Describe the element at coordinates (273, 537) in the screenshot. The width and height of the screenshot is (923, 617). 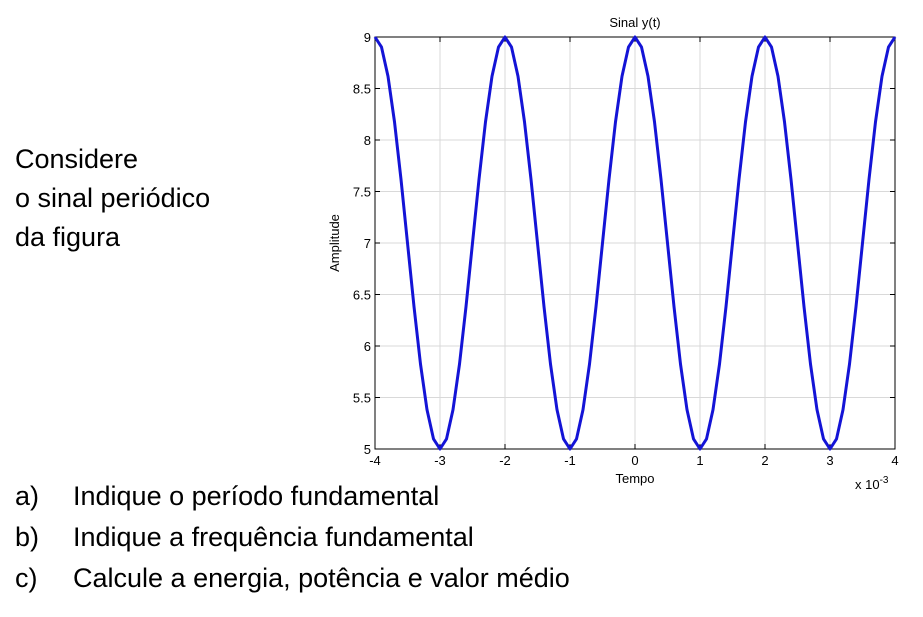
I see `question-b-text: Indique a frequência fundamental` at that location.